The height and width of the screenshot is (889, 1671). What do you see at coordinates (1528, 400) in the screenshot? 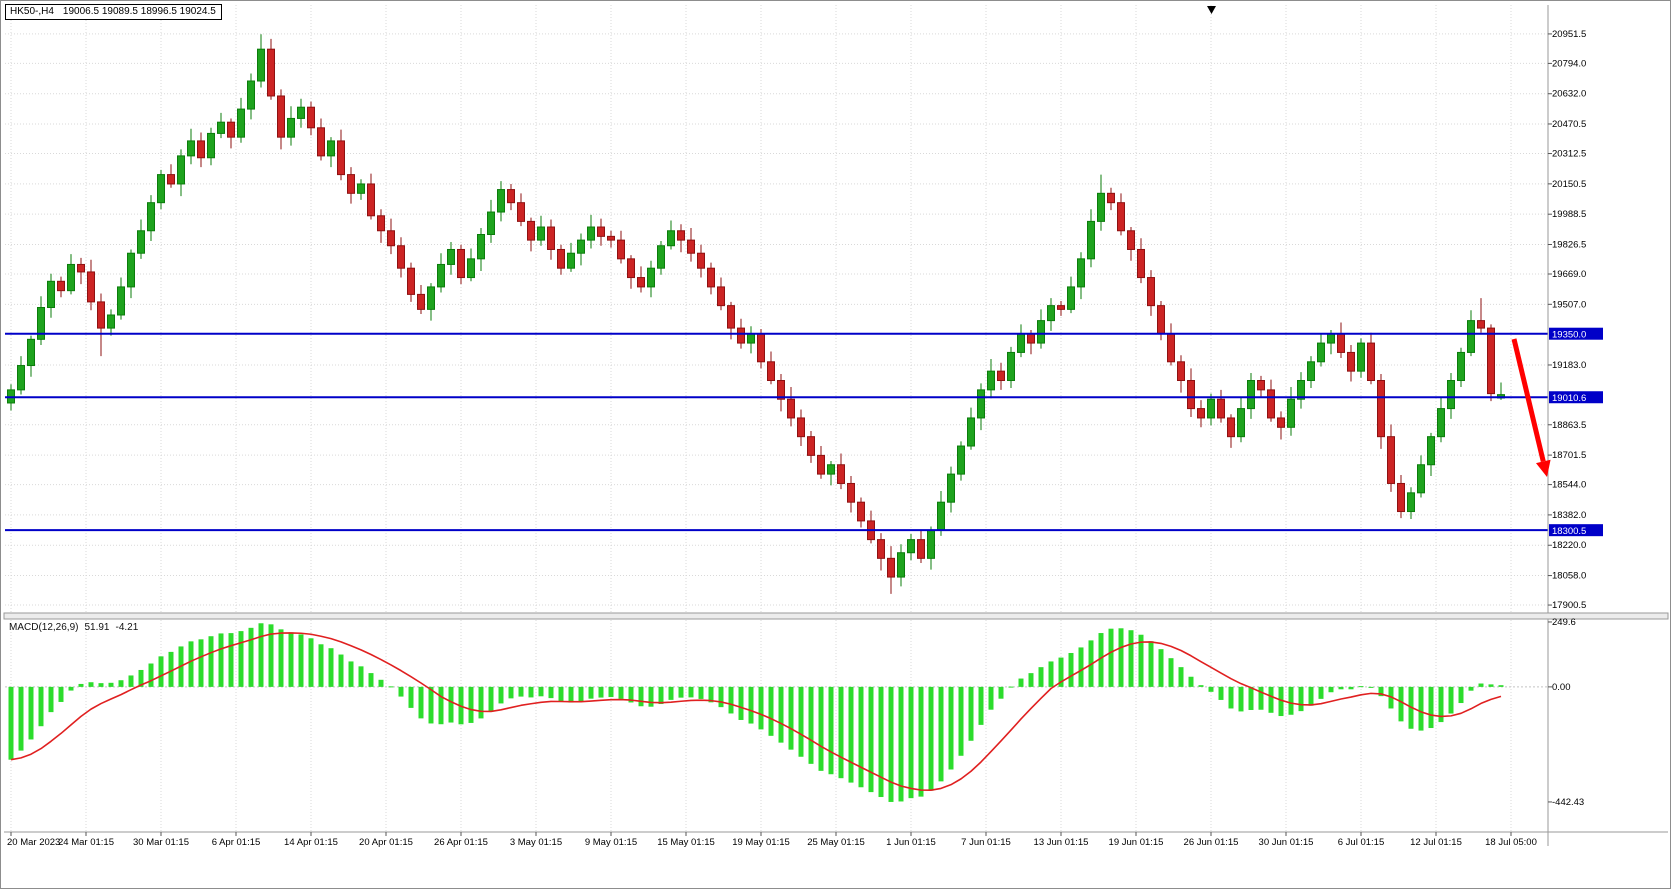
I see `trend-arrow-shaft` at bounding box center [1528, 400].